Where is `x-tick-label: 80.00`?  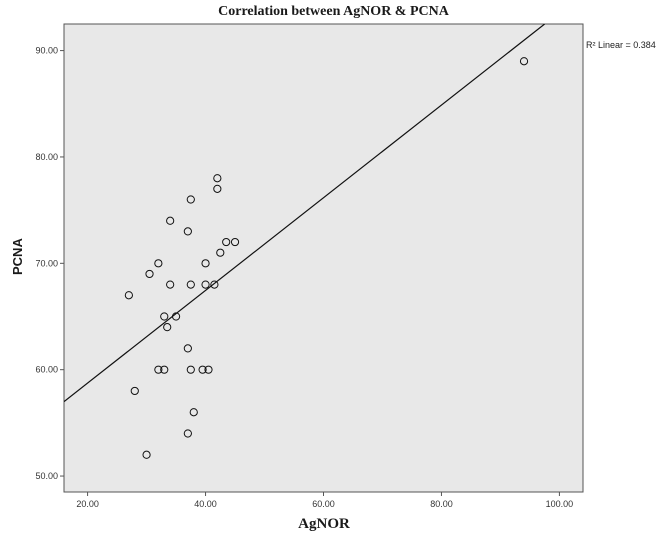 x-tick-label: 80.00 is located at coordinates (441, 504).